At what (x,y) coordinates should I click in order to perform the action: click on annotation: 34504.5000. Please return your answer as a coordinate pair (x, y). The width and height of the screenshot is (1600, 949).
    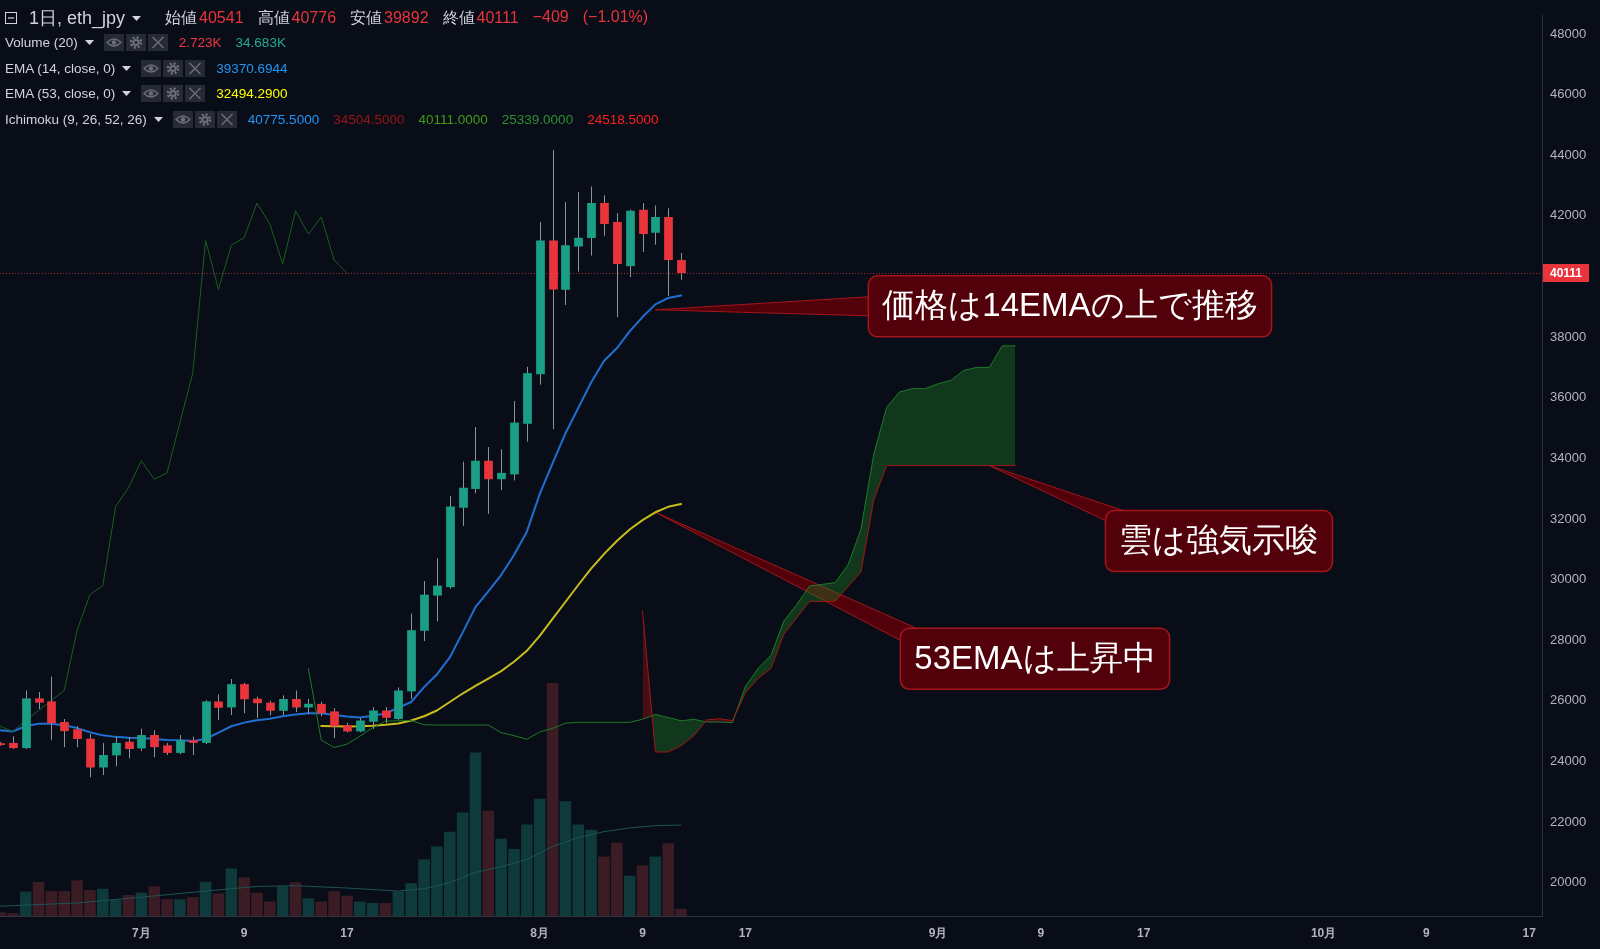
    Looking at the image, I should click on (369, 120).